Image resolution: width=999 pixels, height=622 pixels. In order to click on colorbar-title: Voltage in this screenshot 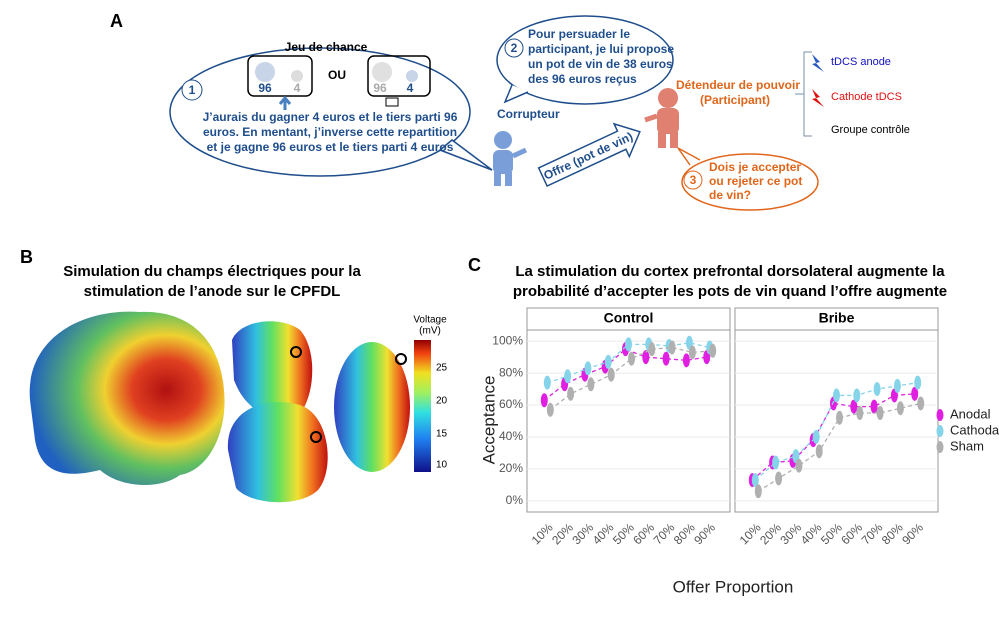, I will do `click(430, 320)`.